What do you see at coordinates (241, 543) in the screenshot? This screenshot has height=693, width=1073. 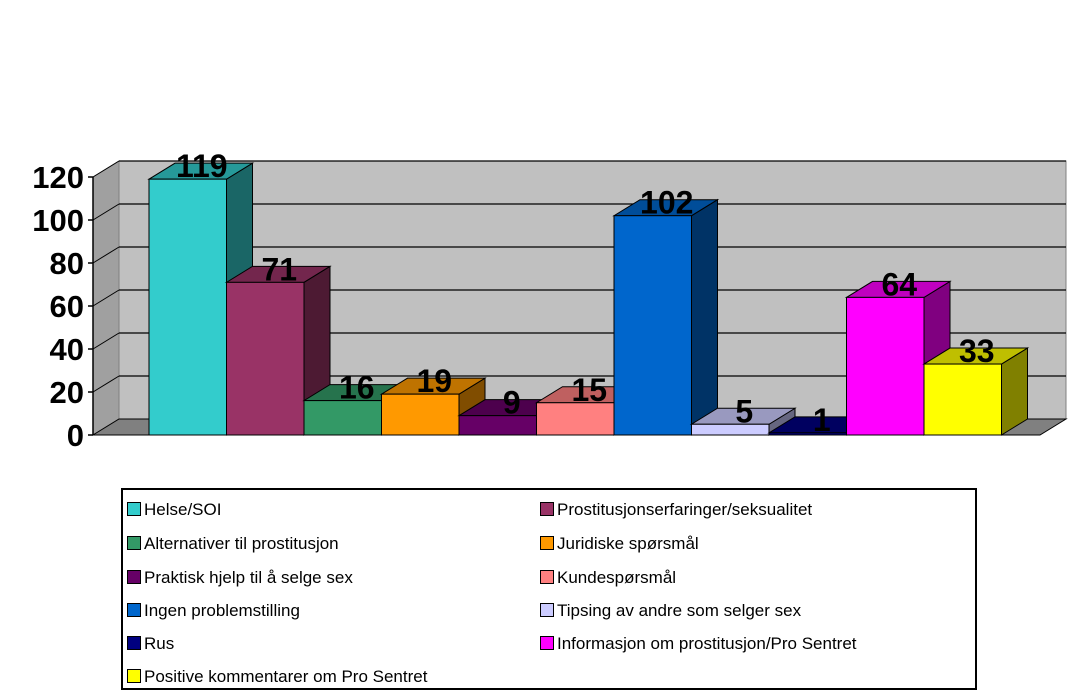 I see `legend-label: Alternativer til prostitusjon` at bounding box center [241, 543].